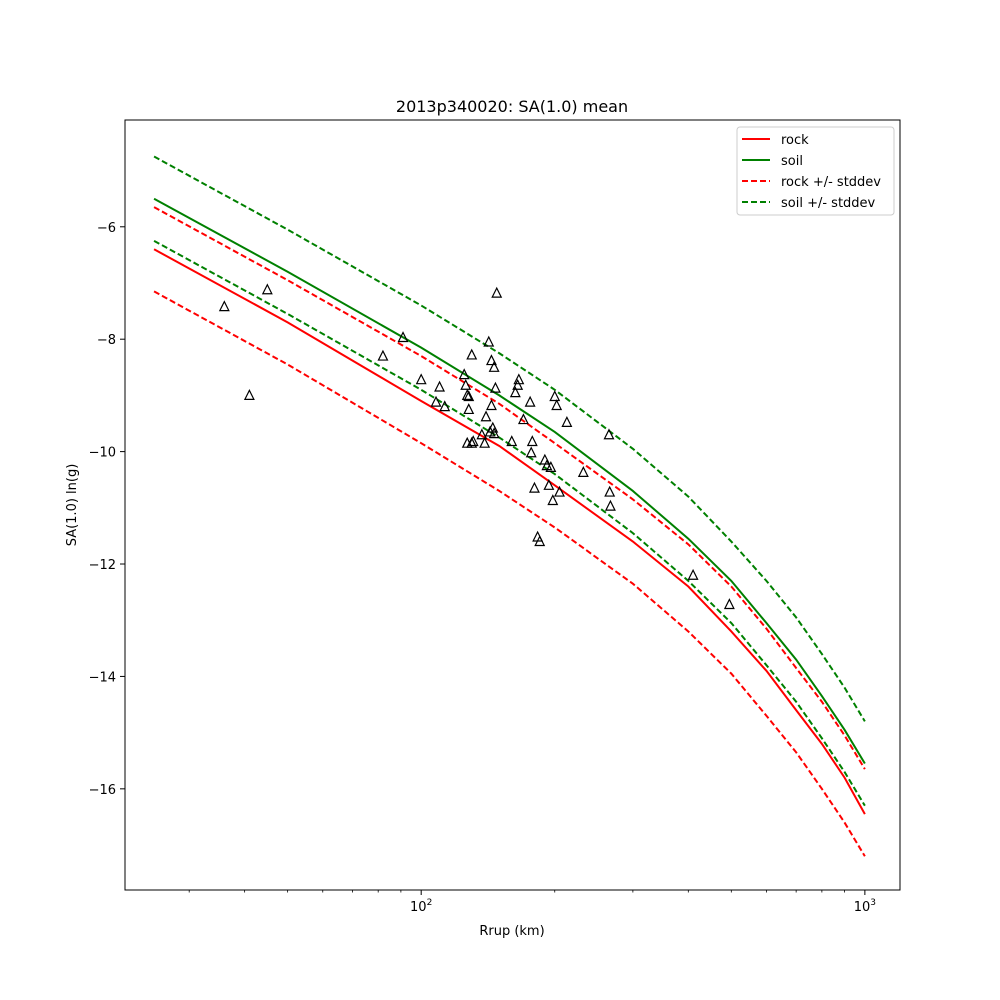 The image size is (1000, 1000). I want to click on x-axis-label: Rrup (km), so click(511, 931).